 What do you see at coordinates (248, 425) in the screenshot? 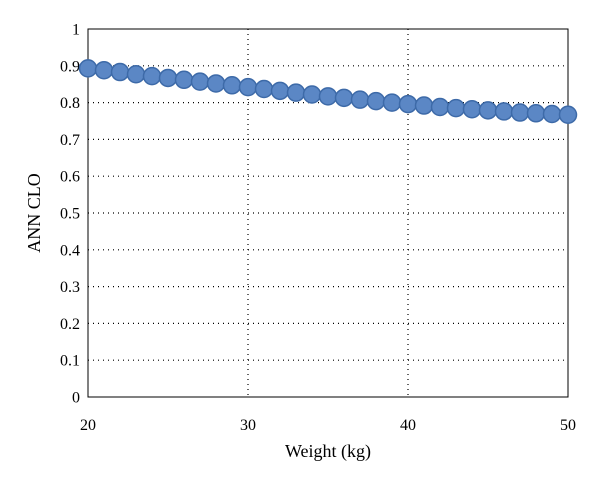
I see `x-tick-label: 30` at bounding box center [248, 425].